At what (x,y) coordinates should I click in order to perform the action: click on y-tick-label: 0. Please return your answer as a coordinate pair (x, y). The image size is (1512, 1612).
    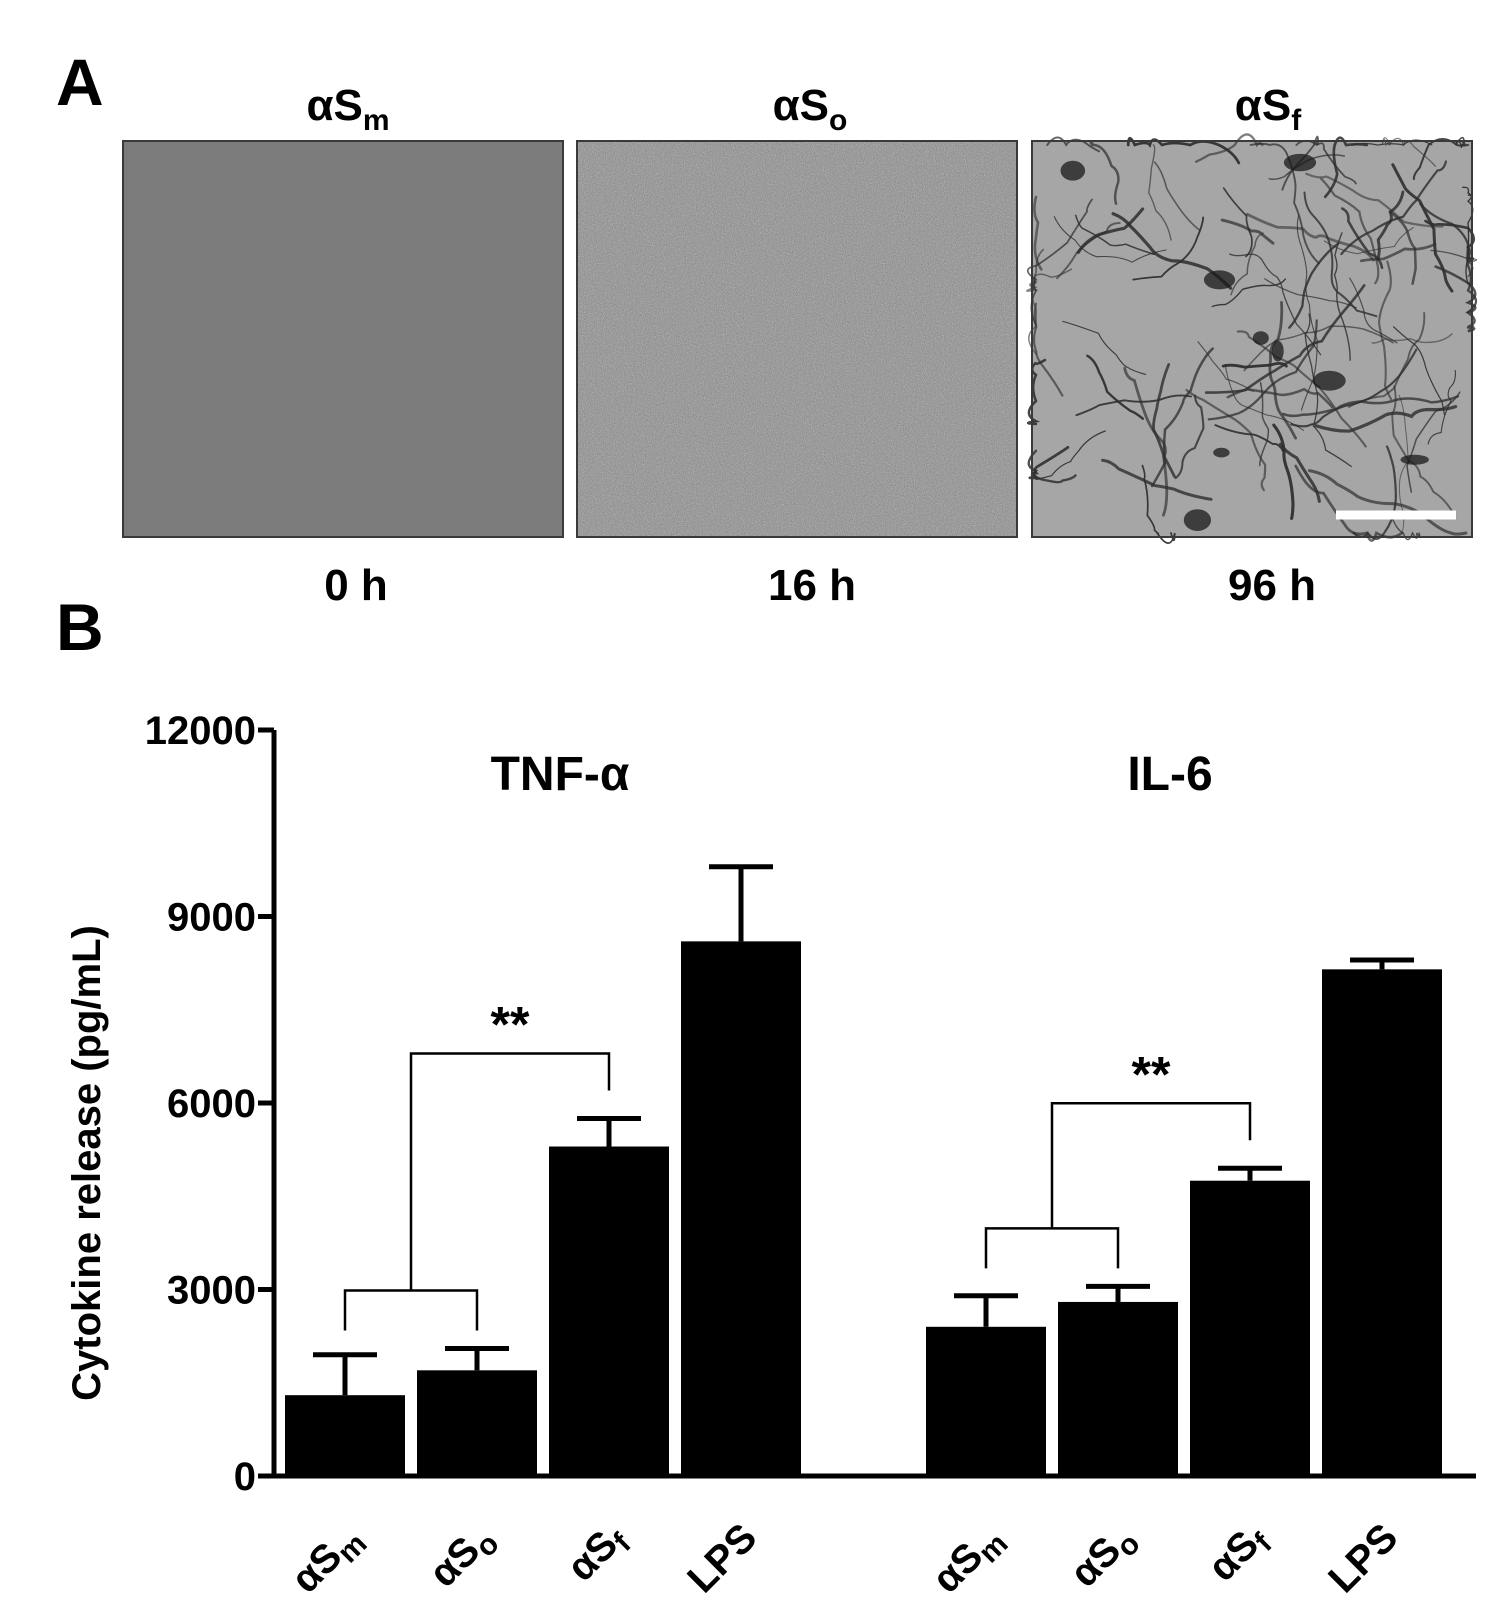
    Looking at the image, I should click on (245, 1477).